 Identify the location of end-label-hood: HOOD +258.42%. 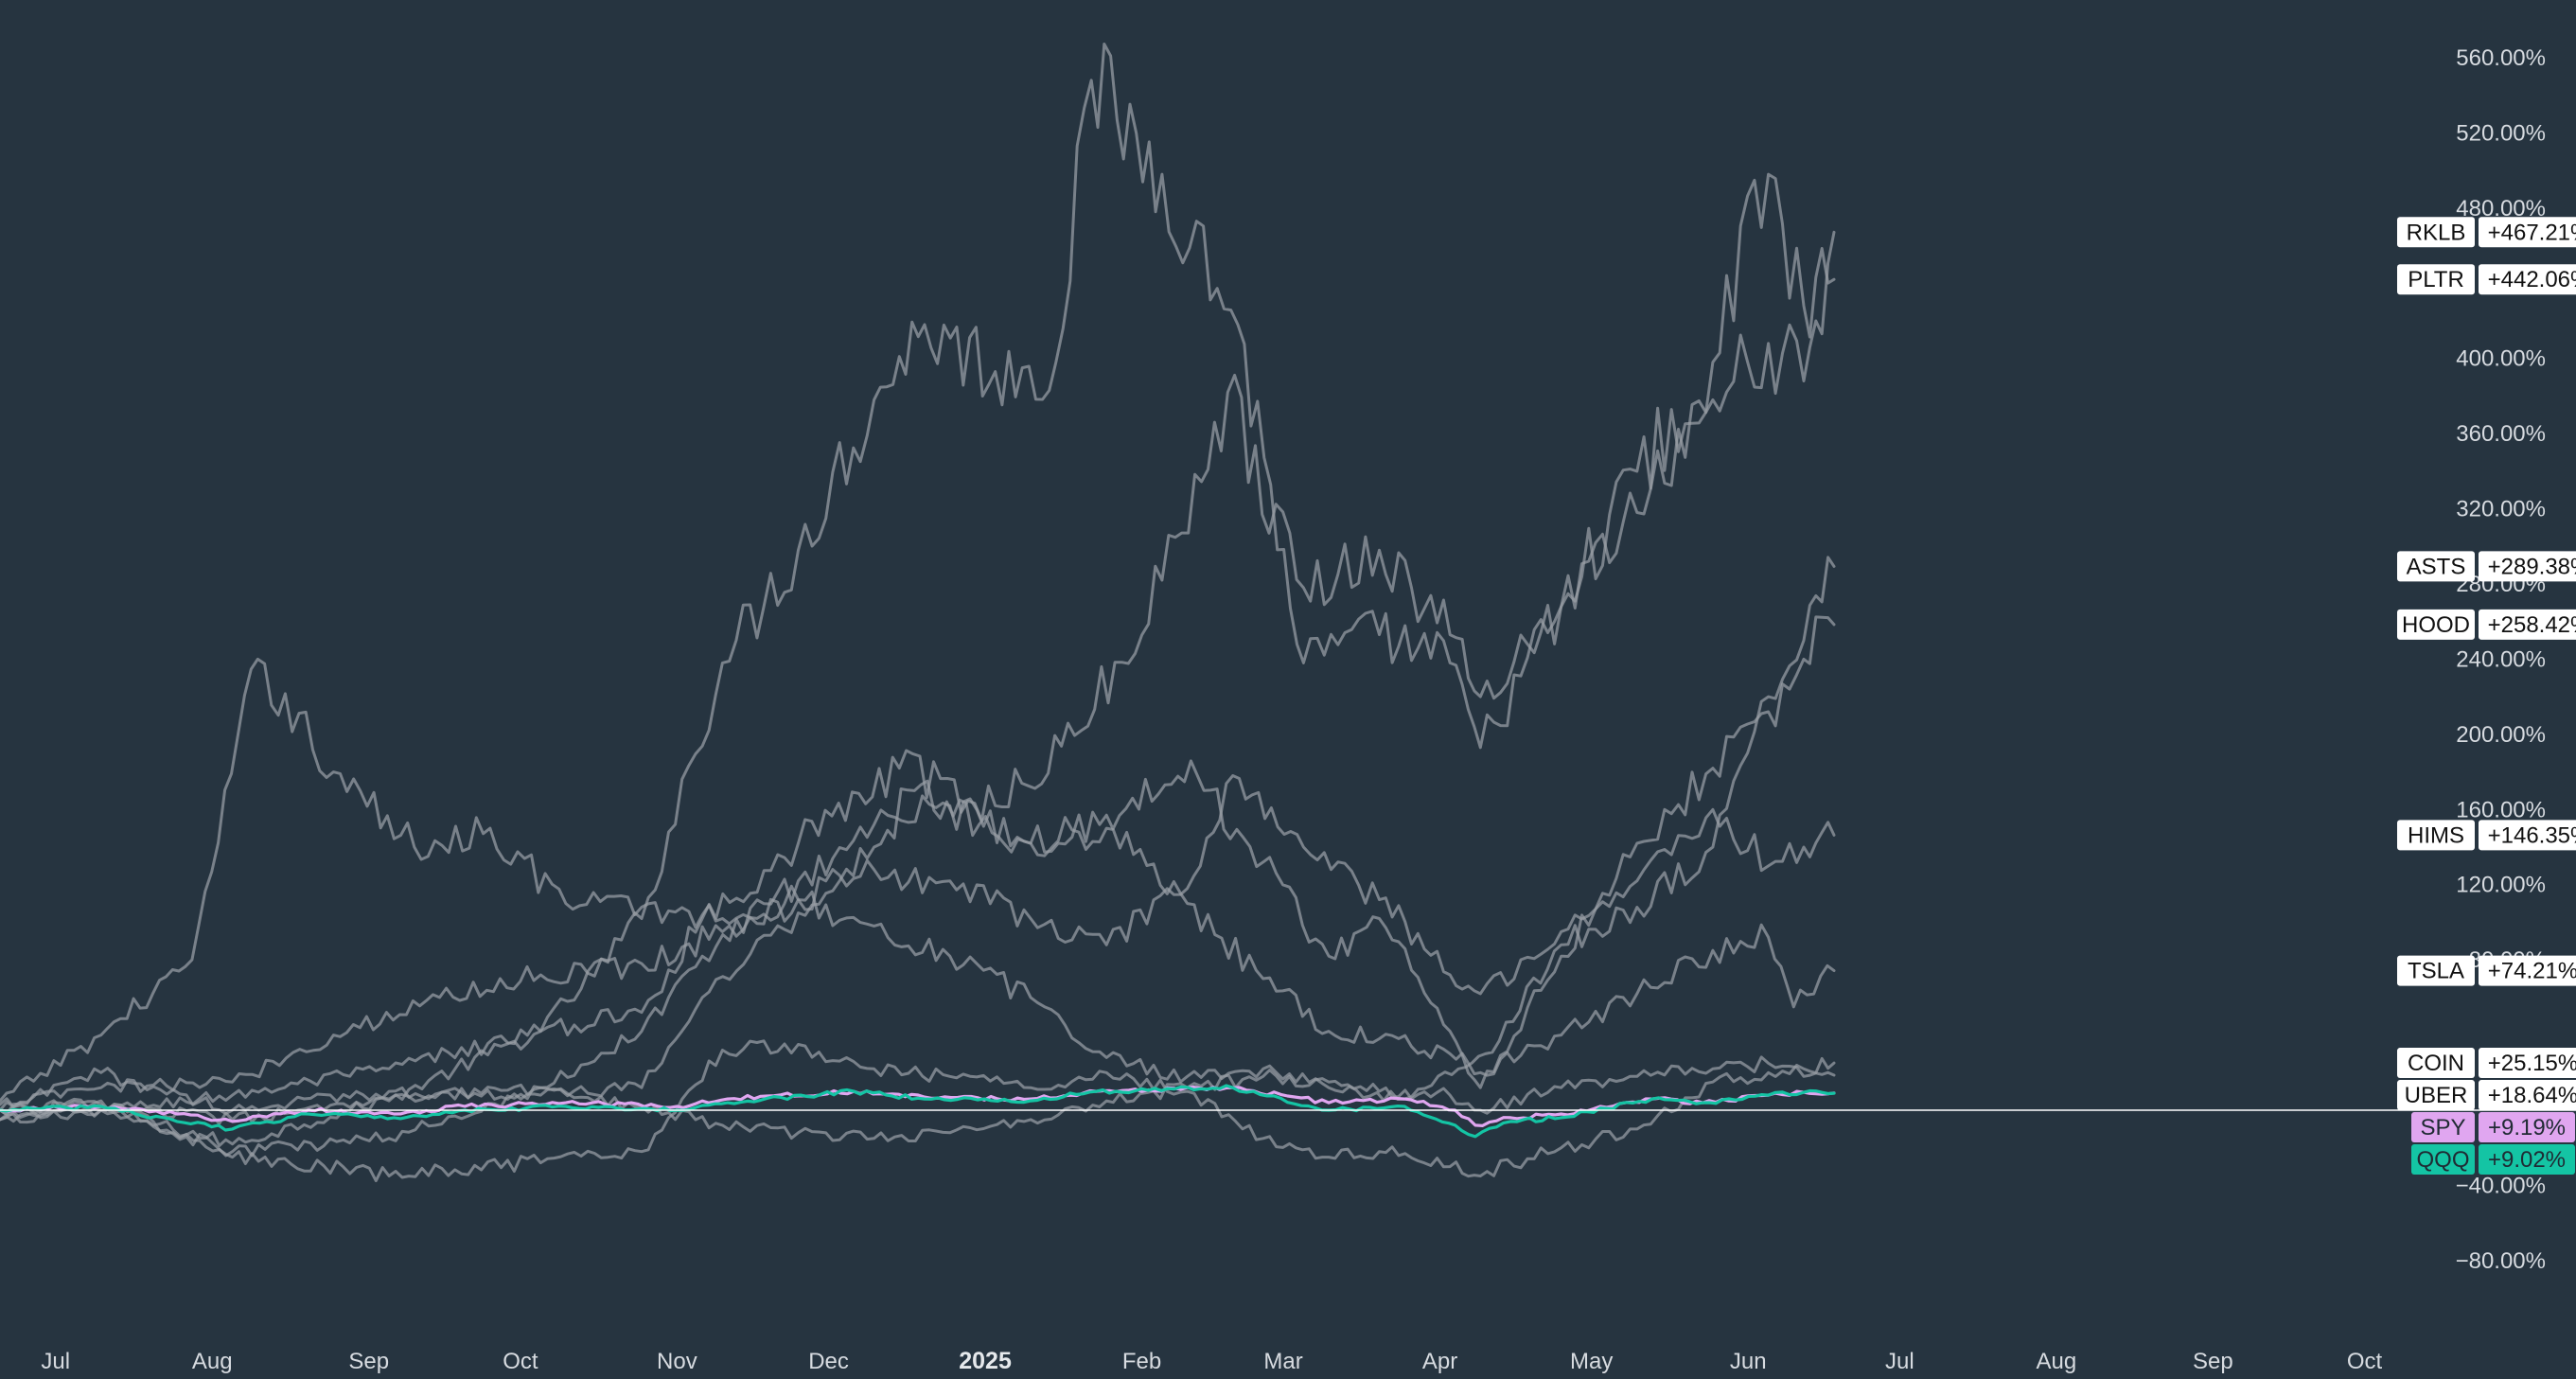
(2486, 624).